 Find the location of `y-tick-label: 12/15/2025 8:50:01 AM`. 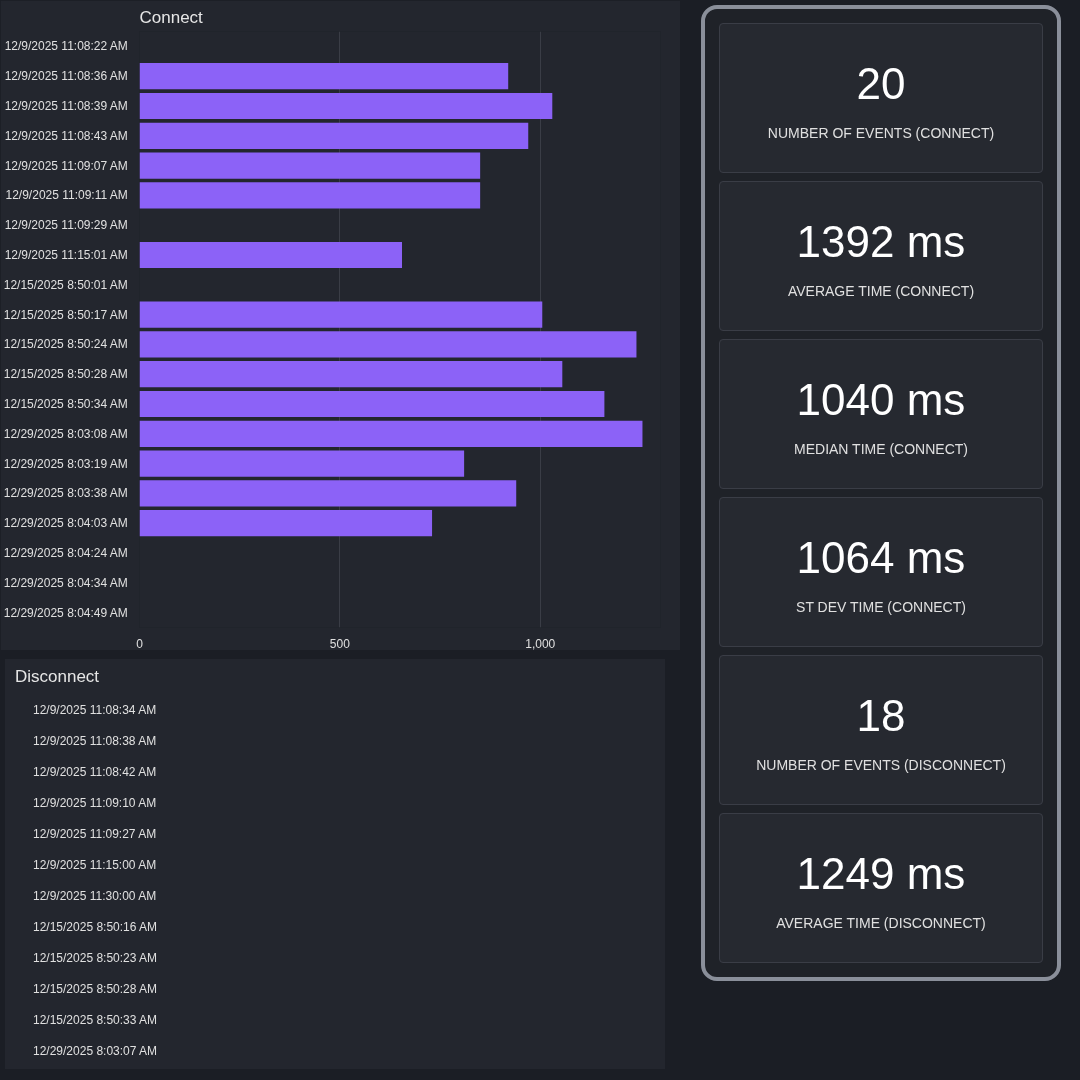

y-tick-label: 12/15/2025 8:50:01 AM is located at coordinates (65, 284).